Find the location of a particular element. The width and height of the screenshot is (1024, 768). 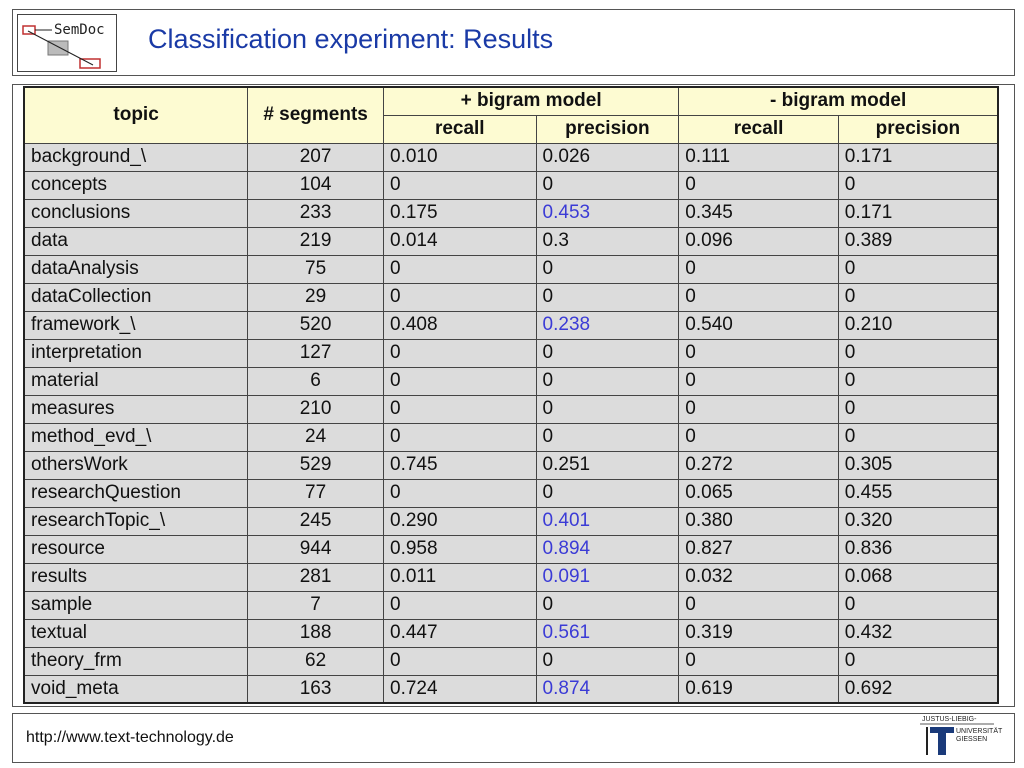

cell-segments: 520 is located at coordinates (315, 325).